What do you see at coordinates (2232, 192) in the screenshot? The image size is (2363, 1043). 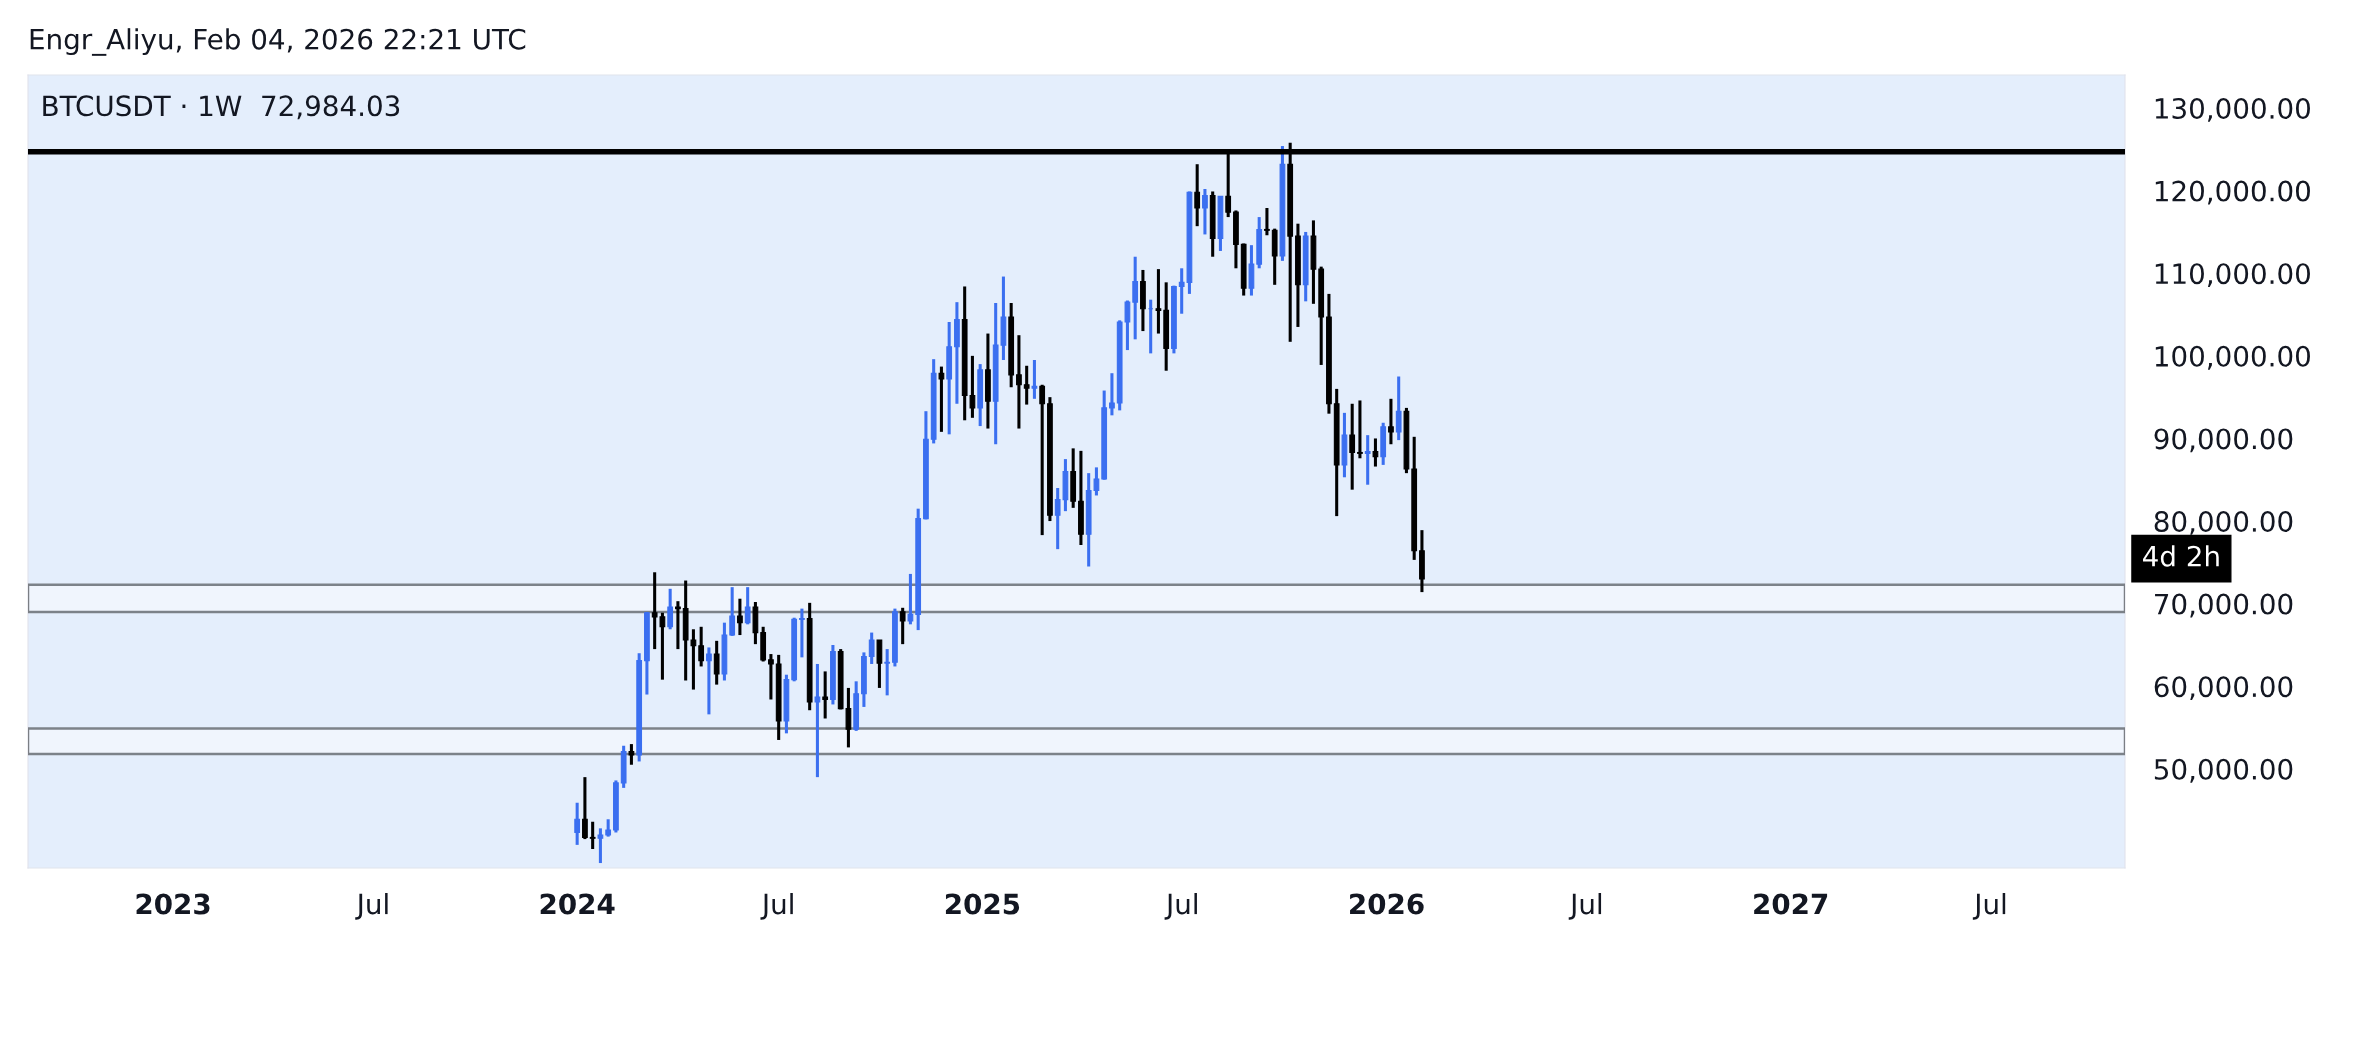 I see `y-tick-label: 120,000.00` at bounding box center [2232, 192].